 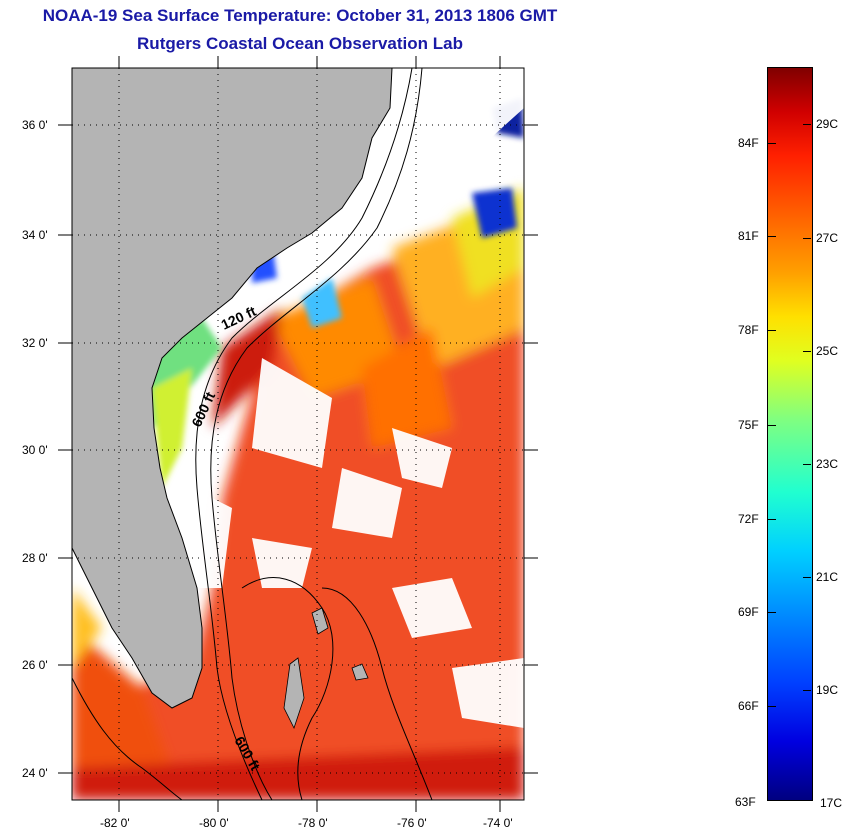 What do you see at coordinates (35, 558) in the screenshot?
I see `lat-label-28: 28 0'` at bounding box center [35, 558].